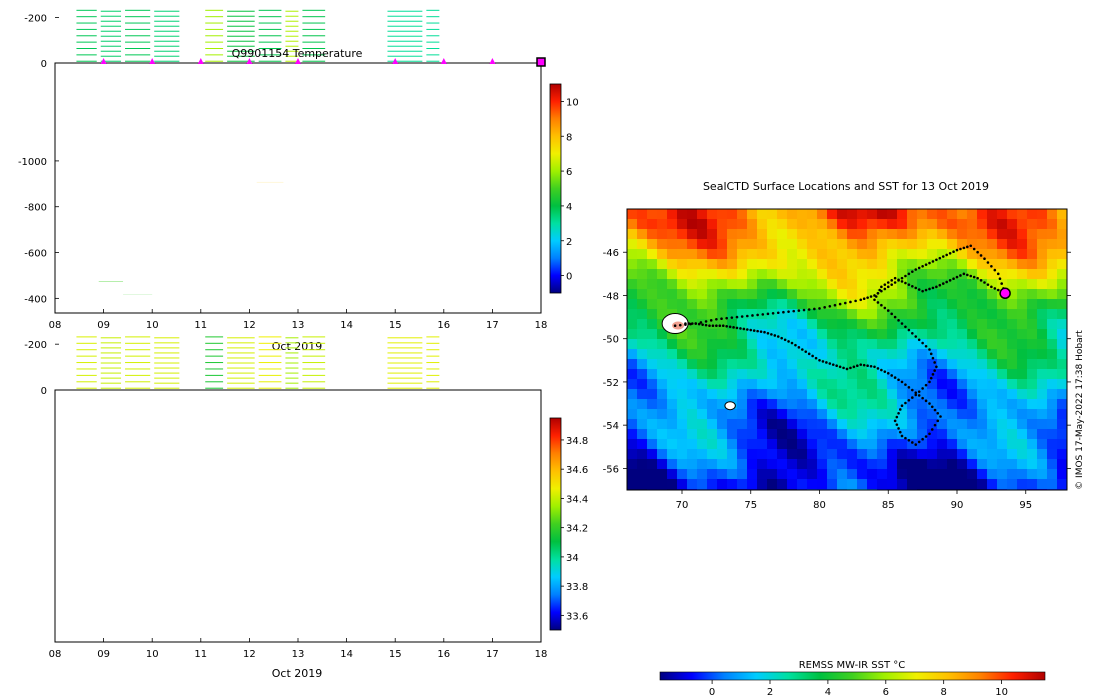 The width and height of the screenshot is (1100, 700). I want to click on profile-marker, so click(103, 61).